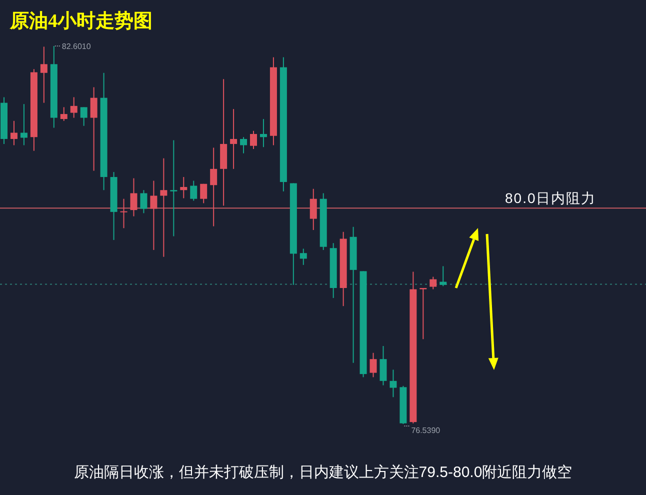 This screenshot has width=646, height=495. What do you see at coordinates (77, 46) in the screenshot?
I see `annotation: 82.6010` at bounding box center [77, 46].